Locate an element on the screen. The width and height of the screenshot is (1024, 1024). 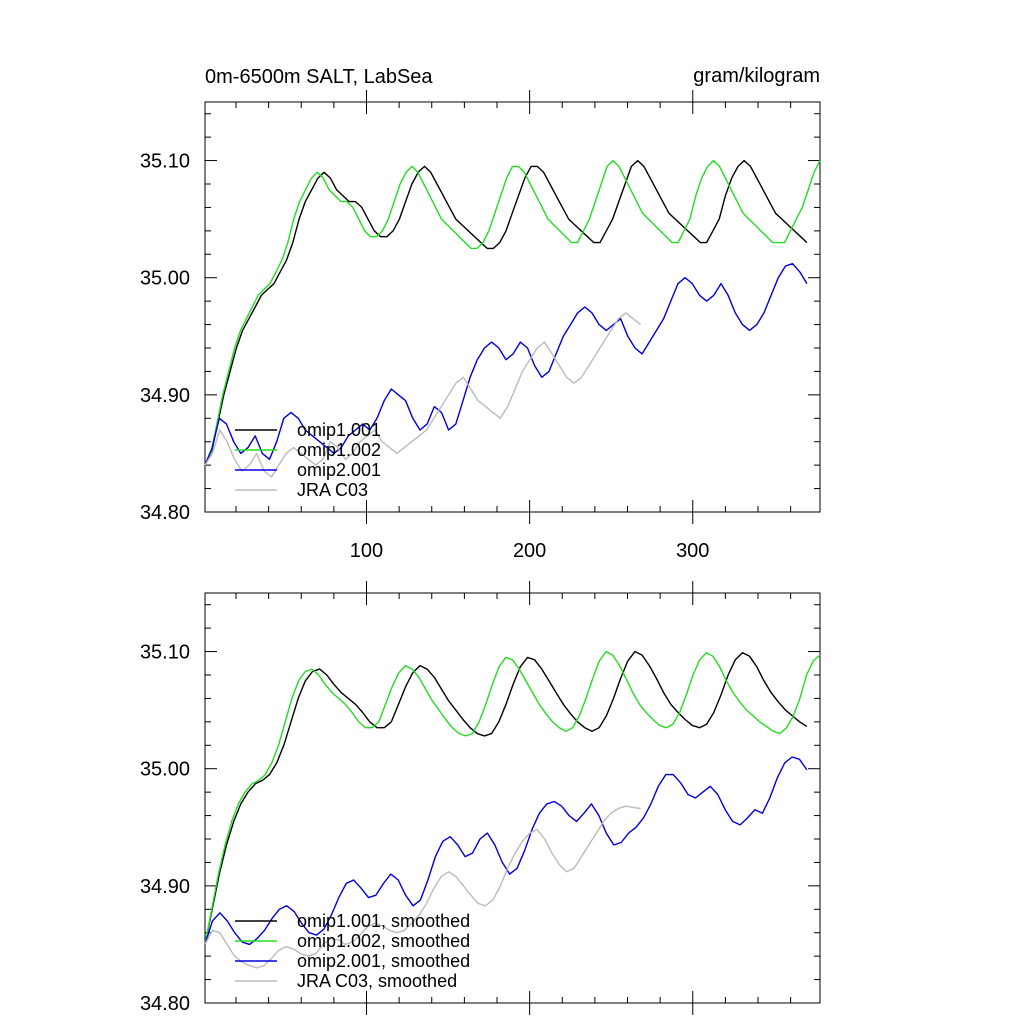
series-line-omip2-001-smoothed is located at coordinates (506, 851).